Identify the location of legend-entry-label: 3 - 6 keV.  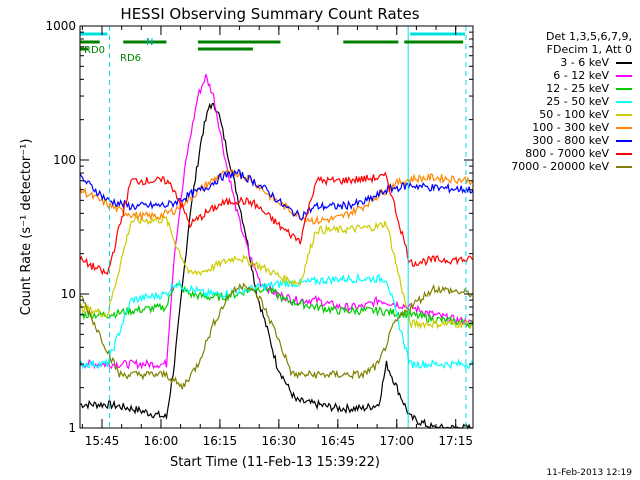
(588, 62).